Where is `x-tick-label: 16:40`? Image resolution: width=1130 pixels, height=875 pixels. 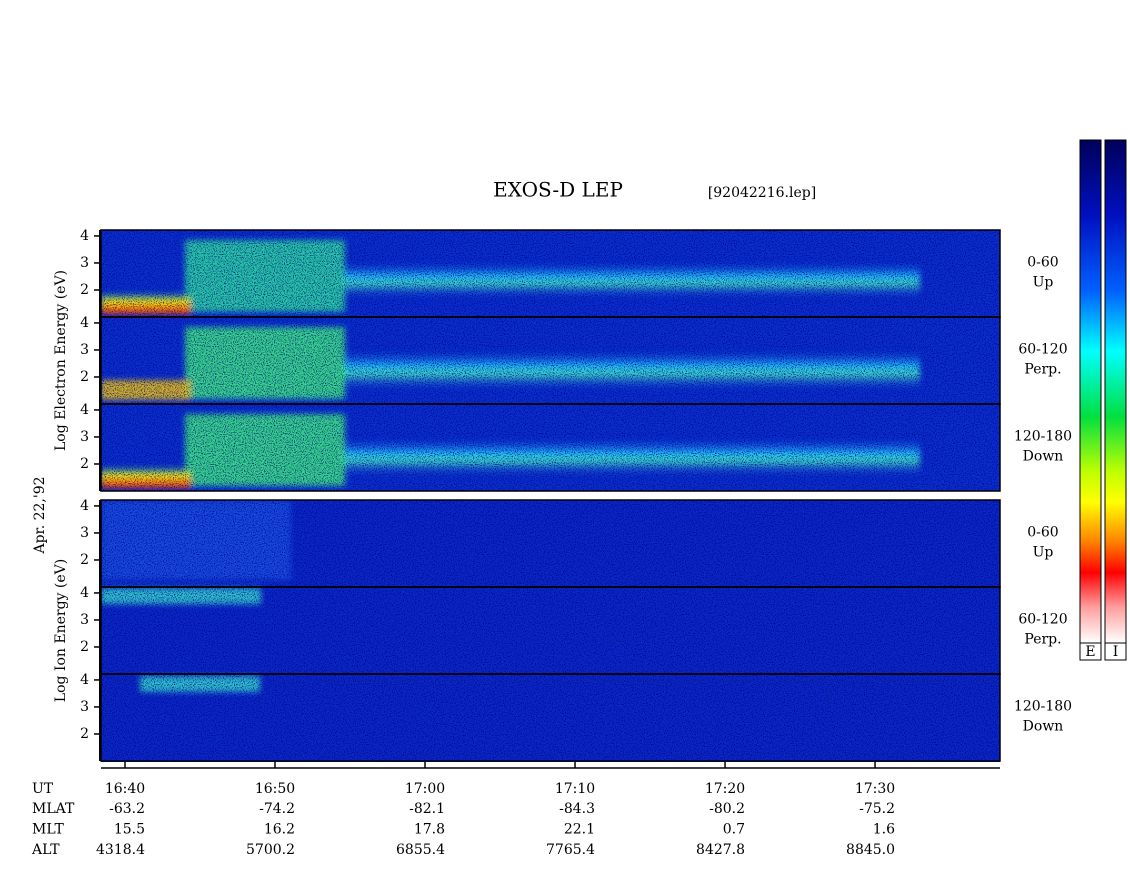 x-tick-label: 16:40 is located at coordinates (125, 789).